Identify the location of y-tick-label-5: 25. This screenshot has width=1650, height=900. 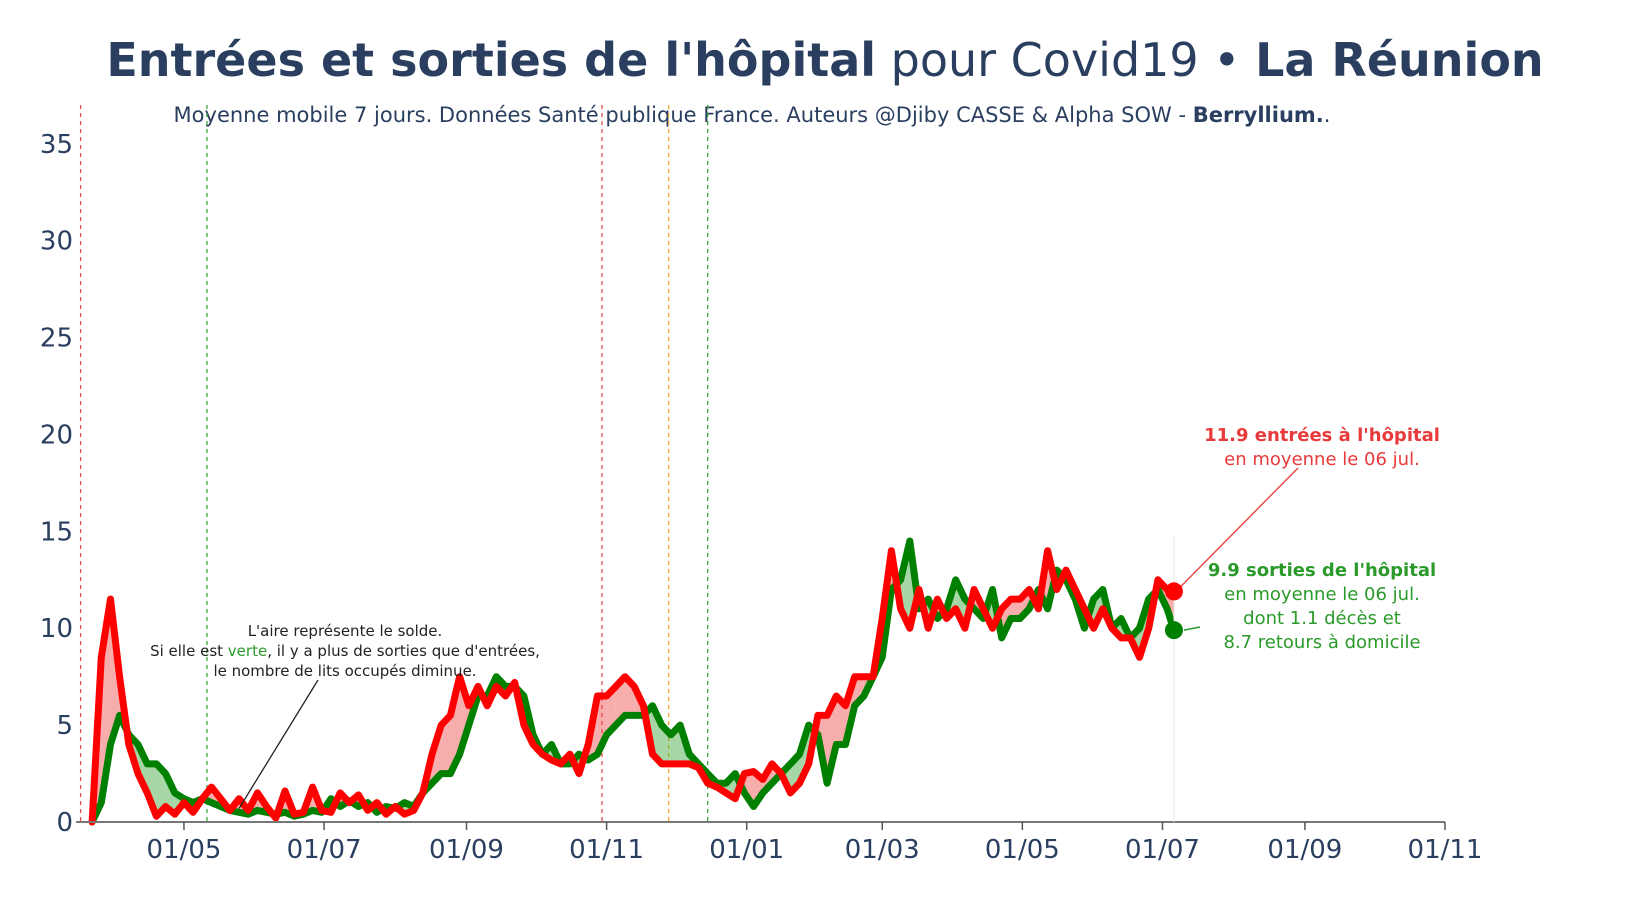
(56, 339).